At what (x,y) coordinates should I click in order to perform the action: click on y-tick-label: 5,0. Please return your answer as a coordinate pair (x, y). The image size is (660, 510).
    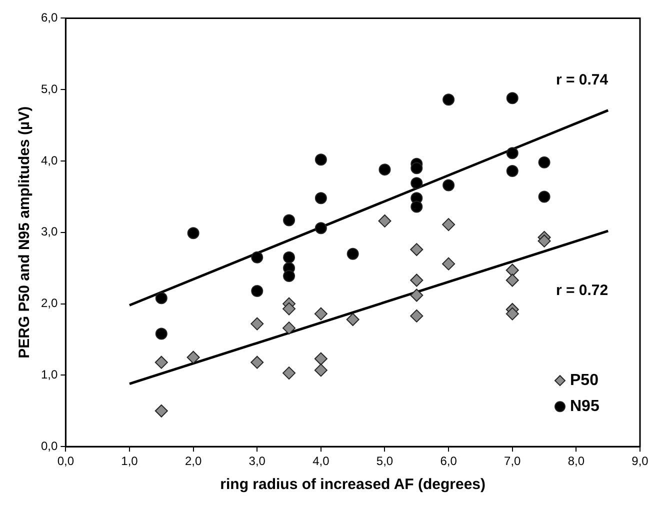
    Looking at the image, I should click on (49, 89).